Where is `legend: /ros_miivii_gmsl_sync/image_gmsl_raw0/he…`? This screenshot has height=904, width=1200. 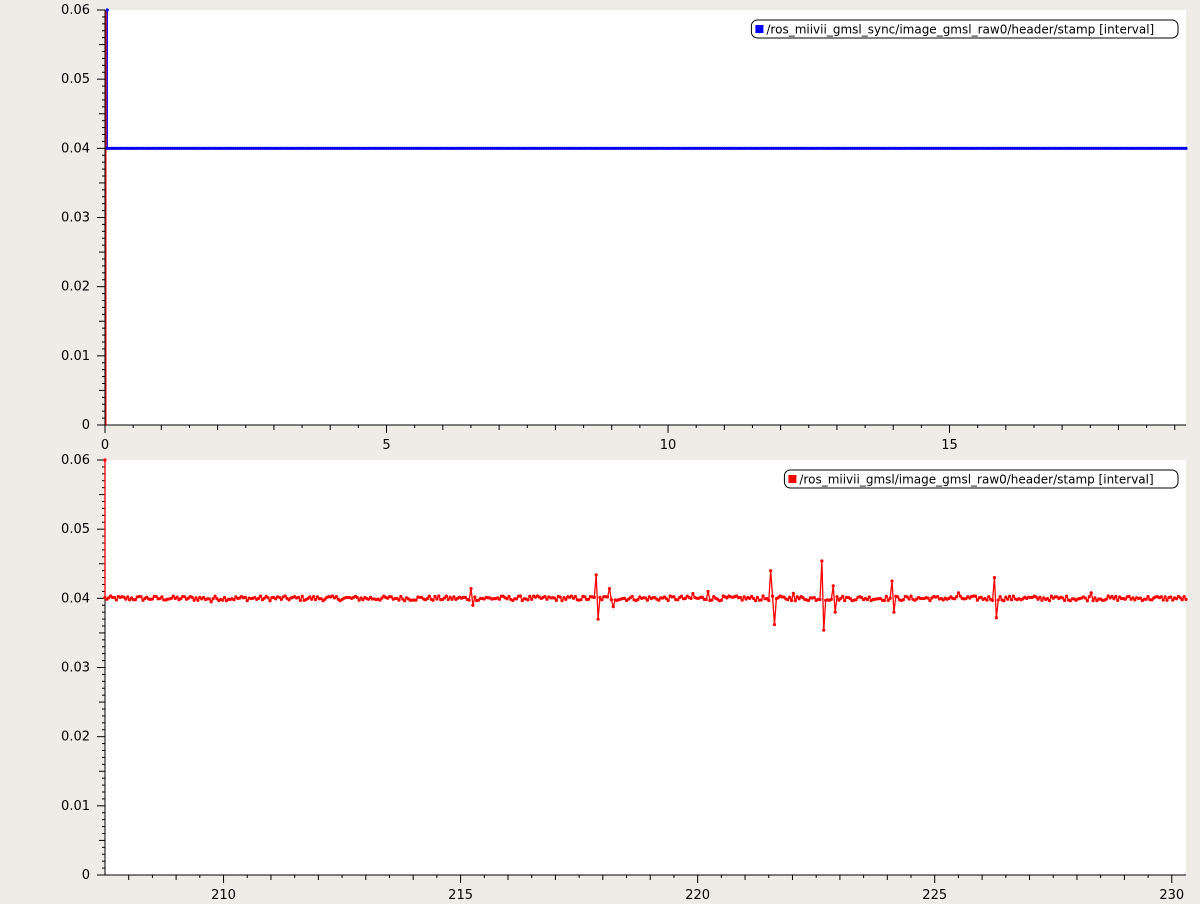
legend: /ros_miivii_gmsl_sync/image_gmsl_raw0/he… is located at coordinates (964, 29).